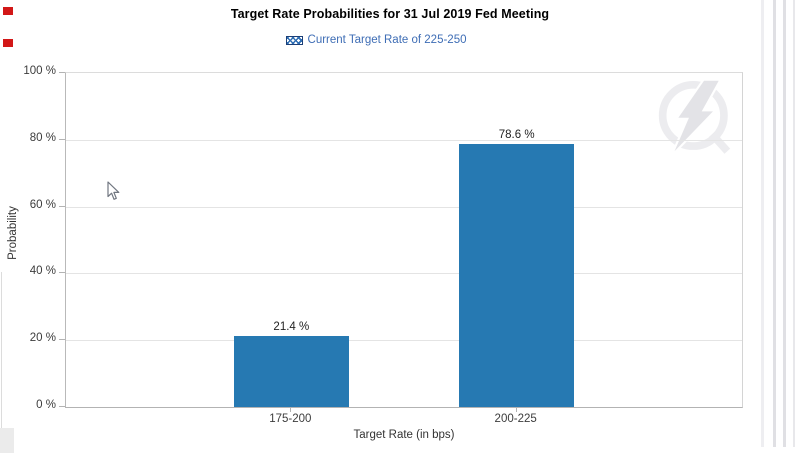 This screenshot has width=800, height=453. What do you see at coordinates (13, 233) in the screenshot?
I see `y-axis-title: Probability` at bounding box center [13, 233].